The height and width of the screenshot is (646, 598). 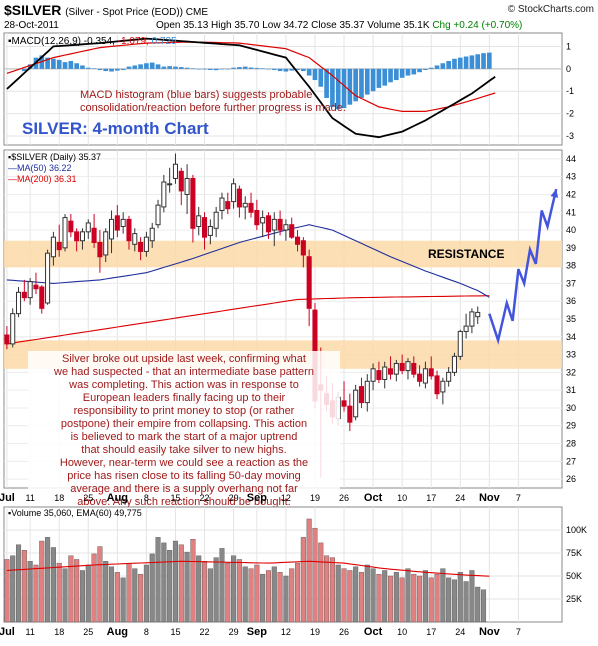 What do you see at coordinates (29, 498) in the screenshot?
I see `price-x-tick-label: 11` at bounding box center [29, 498].